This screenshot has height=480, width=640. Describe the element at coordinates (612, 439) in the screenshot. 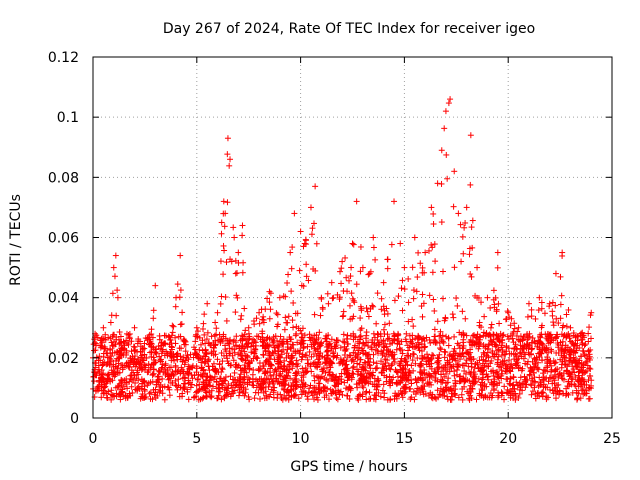

I see `x-tick-label: 25` at that location.